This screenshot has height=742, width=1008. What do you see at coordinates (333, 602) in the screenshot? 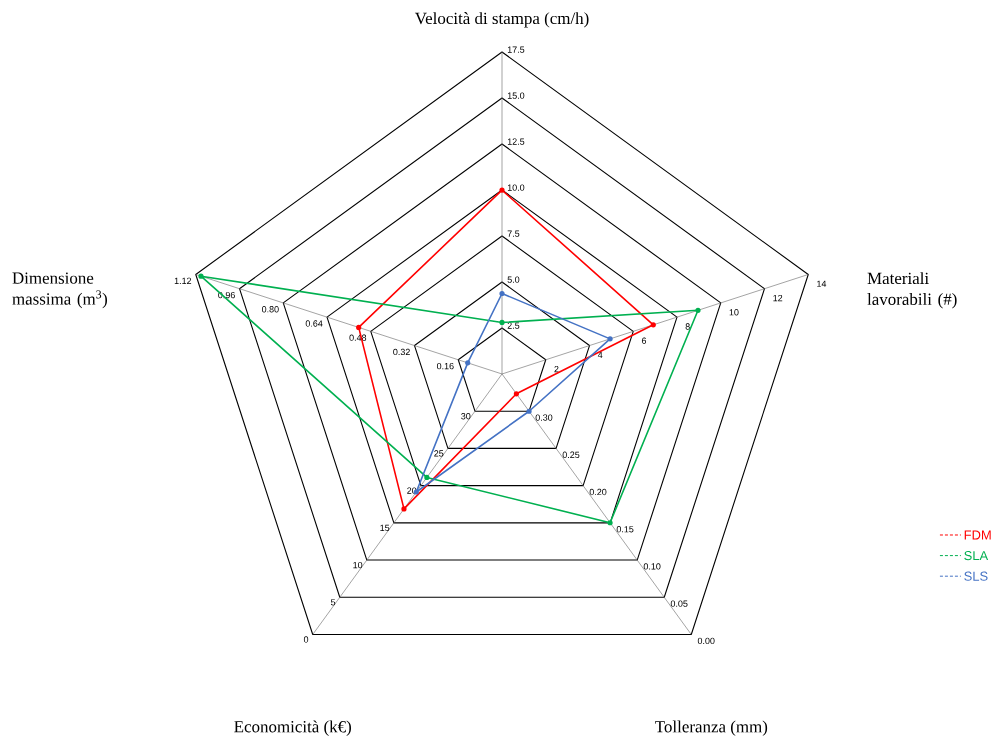
I see `text: 5` at bounding box center [333, 602].